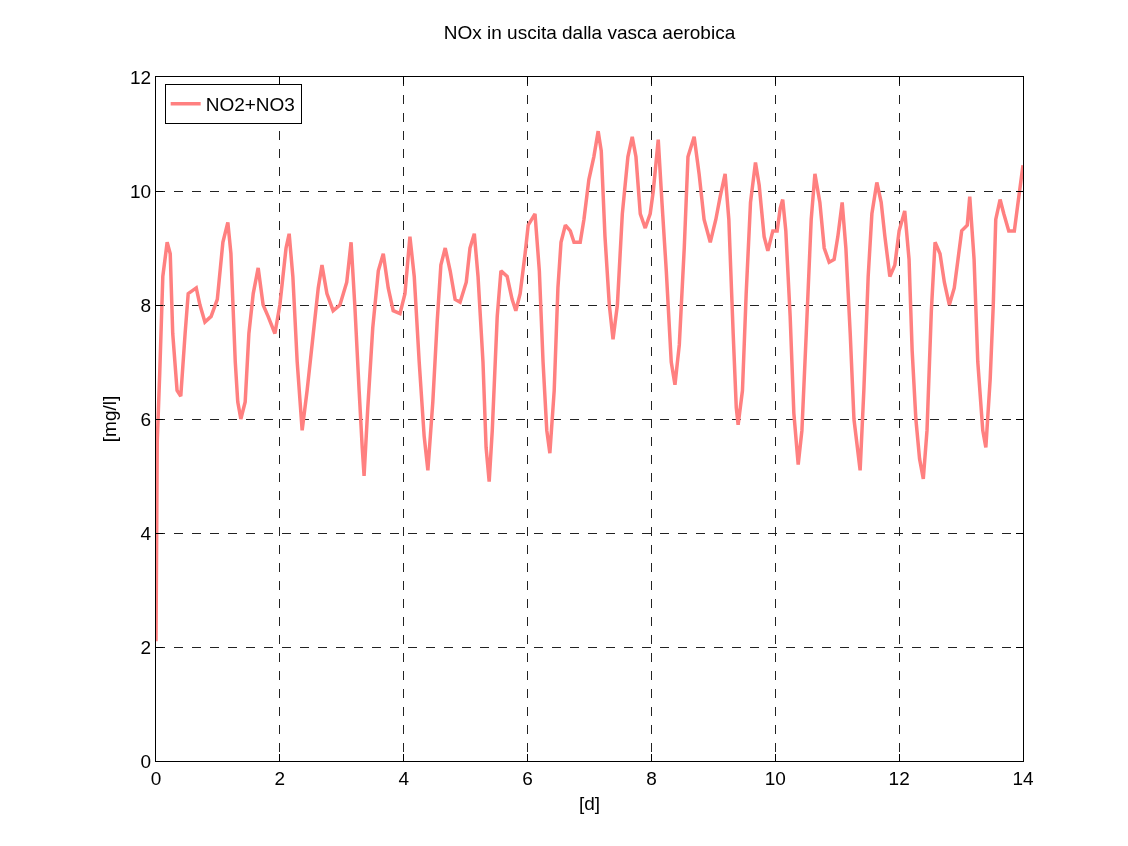 The image size is (1128, 846). I want to click on x-tick-label: 14, so click(1023, 778).